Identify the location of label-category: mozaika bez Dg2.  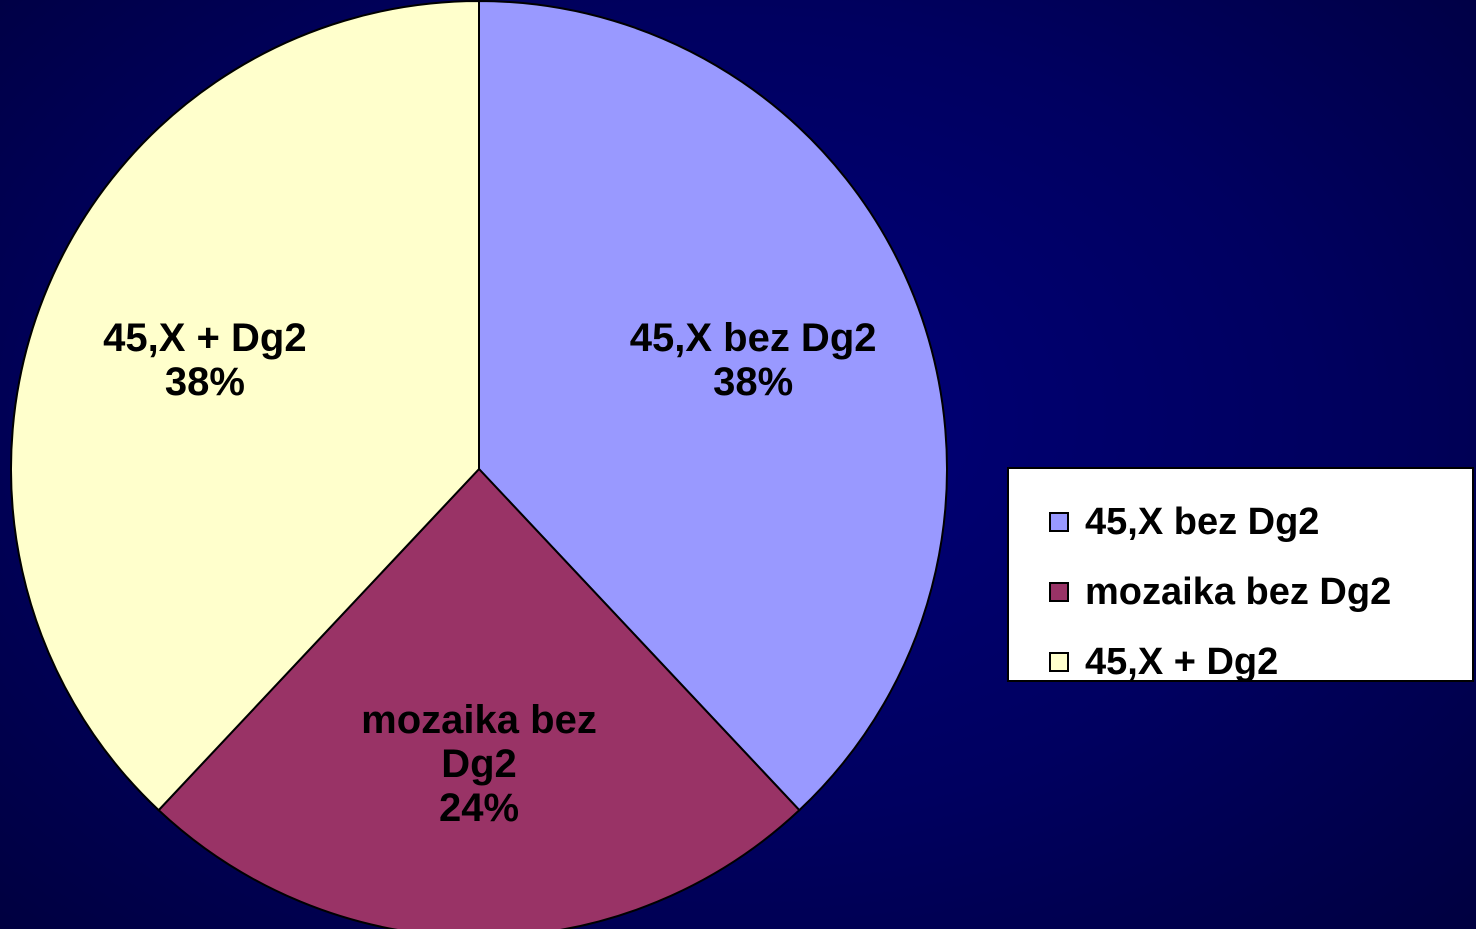
(479, 741).